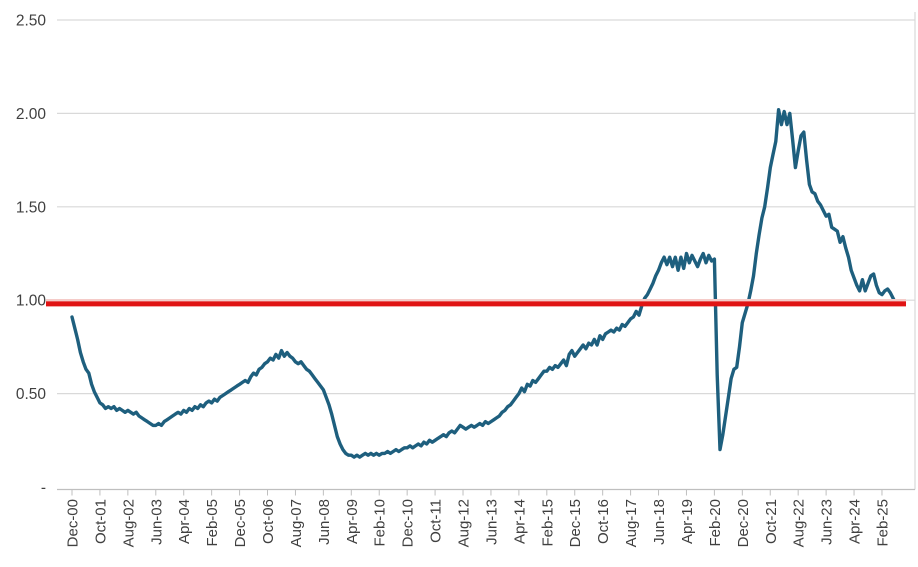 This screenshot has width=918, height=567. Describe the element at coordinates (380, 523) in the screenshot. I see `x-axis-tick-label: Feb-10` at that location.